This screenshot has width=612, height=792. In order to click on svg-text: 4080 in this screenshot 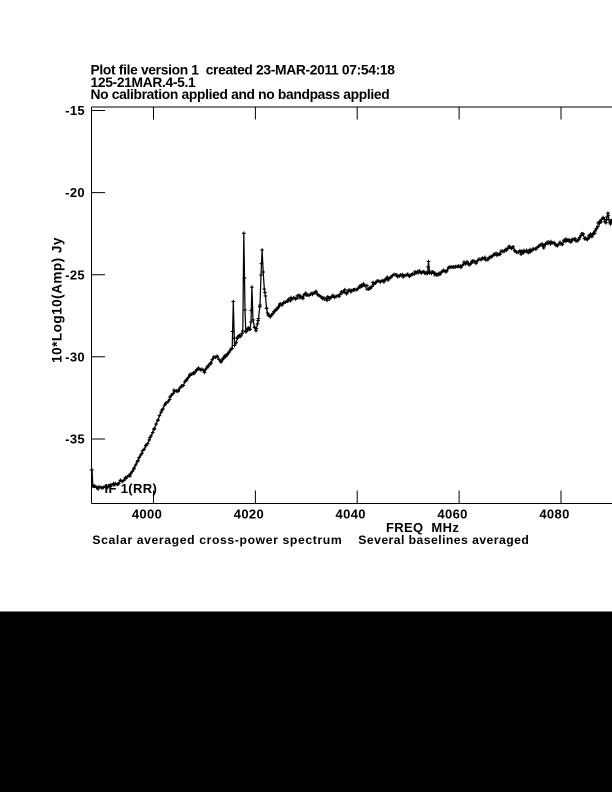, I will do `click(554, 513)`.